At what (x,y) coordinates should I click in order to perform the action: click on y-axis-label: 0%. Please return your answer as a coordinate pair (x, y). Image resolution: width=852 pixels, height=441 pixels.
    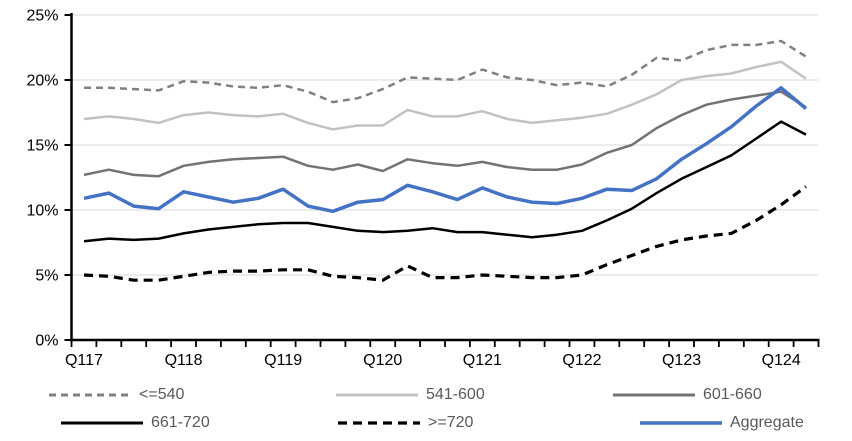
    Looking at the image, I should click on (46, 341).